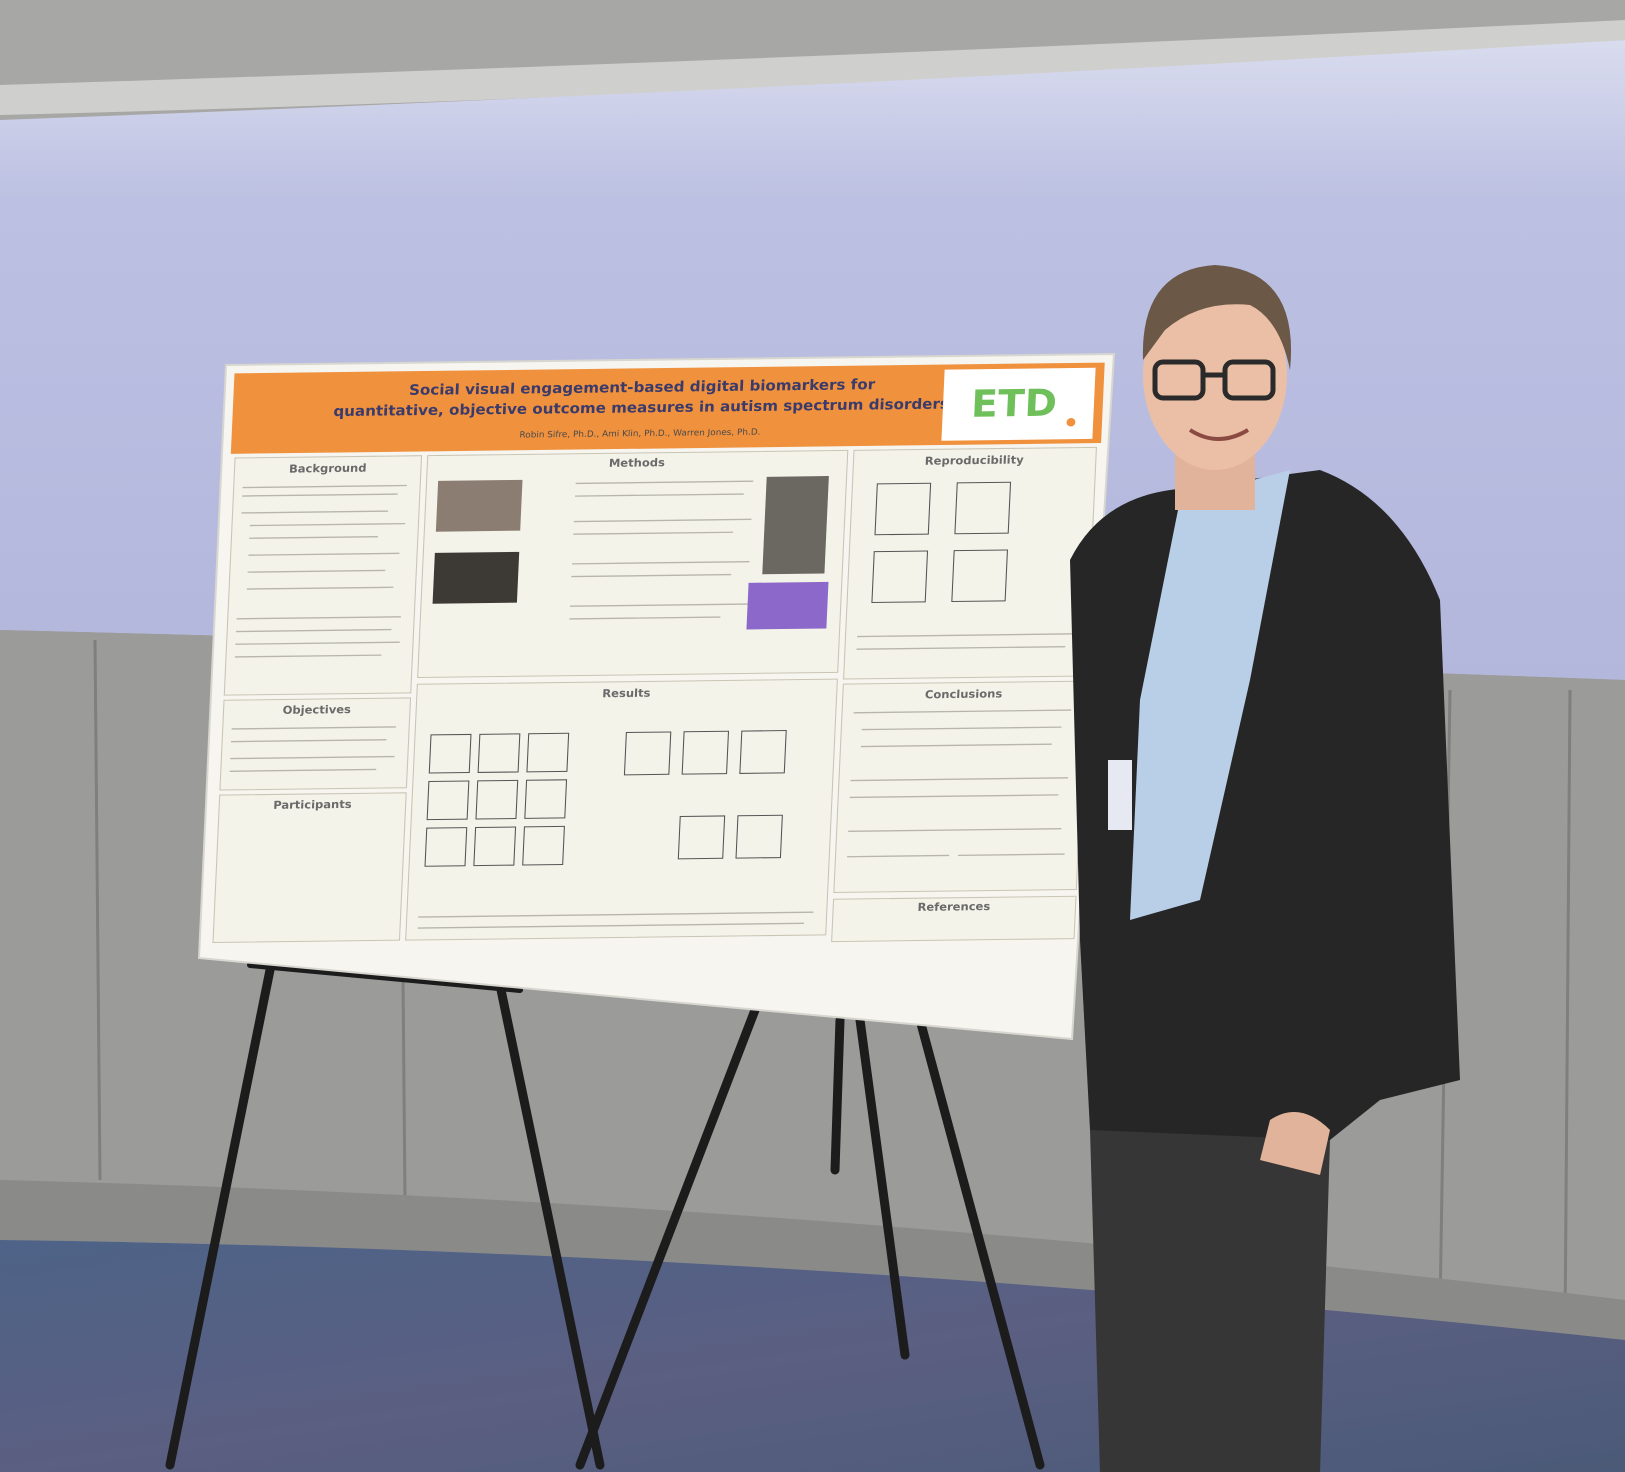 The width and height of the screenshot is (1625, 1472). What do you see at coordinates (328, 469) in the screenshot?
I see `section-title: Background` at bounding box center [328, 469].